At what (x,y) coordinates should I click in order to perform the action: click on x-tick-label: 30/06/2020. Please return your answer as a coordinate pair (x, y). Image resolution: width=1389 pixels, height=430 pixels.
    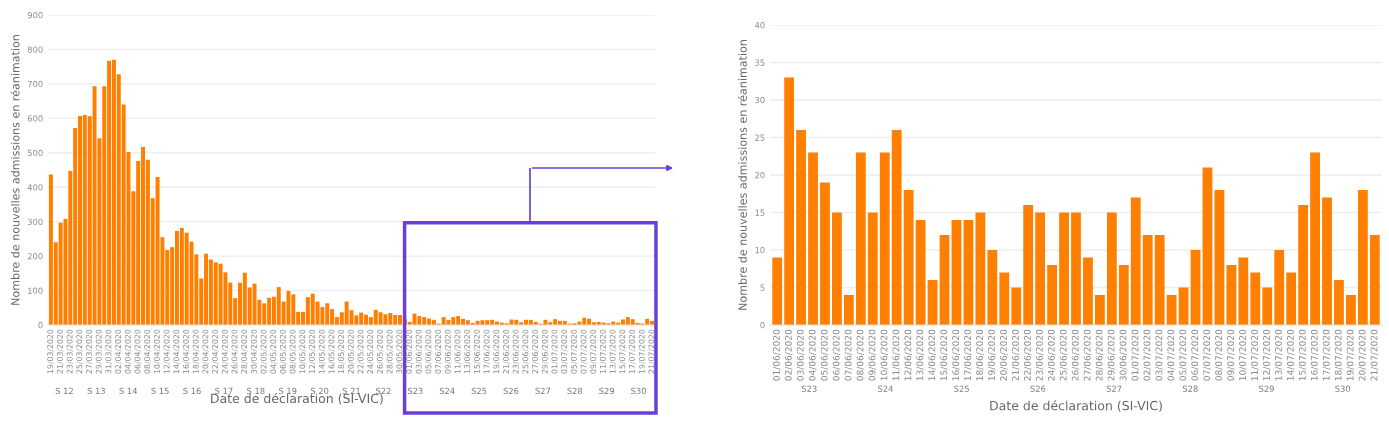
    Looking at the image, I should click on (1123, 355).